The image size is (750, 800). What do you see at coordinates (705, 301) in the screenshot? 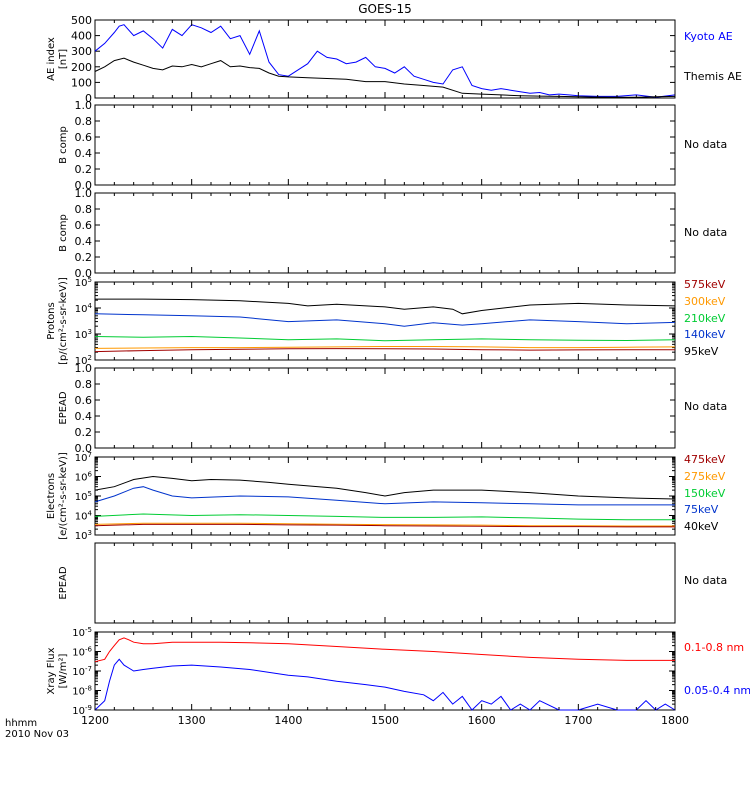
I see `legend-protons-300kev: 300keV` at bounding box center [705, 301].